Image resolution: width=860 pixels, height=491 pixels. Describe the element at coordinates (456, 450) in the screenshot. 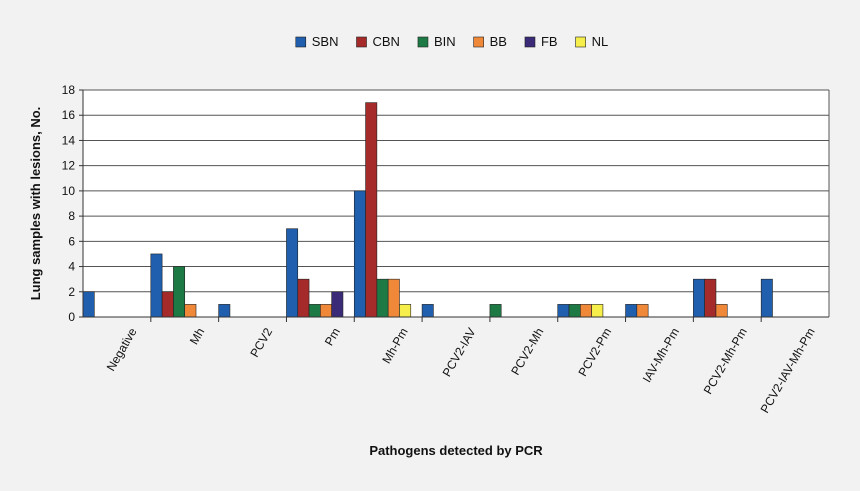

I see `x-axis-title: Pathogens detected by PCR` at that location.